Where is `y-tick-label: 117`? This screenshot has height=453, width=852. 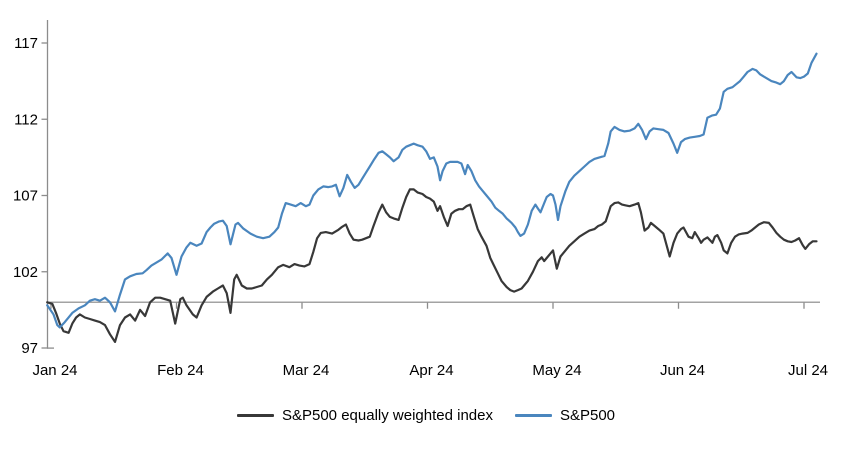 y-tick-label: 117 is located at coordinates (26, 43).